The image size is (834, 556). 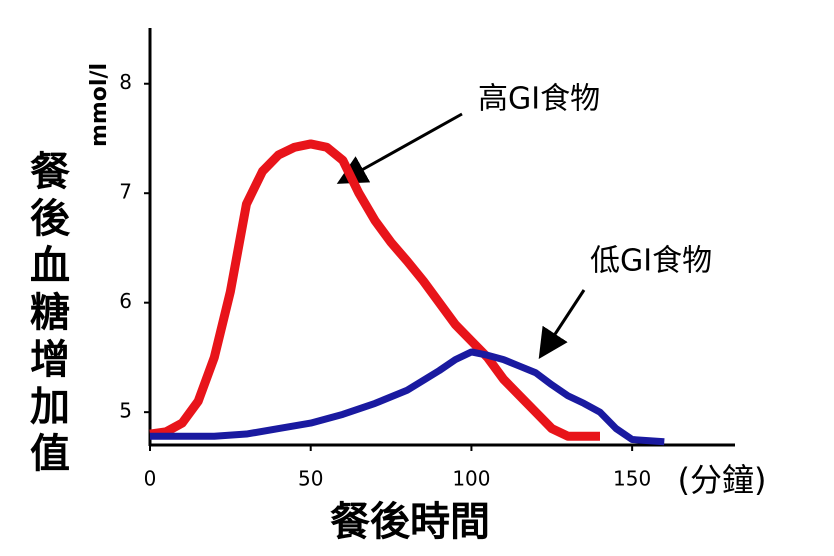 What do you see at coordinates (632, 479) in the screenshot?
I see `x-tick-label: 150` at bounding box center [632, 479].